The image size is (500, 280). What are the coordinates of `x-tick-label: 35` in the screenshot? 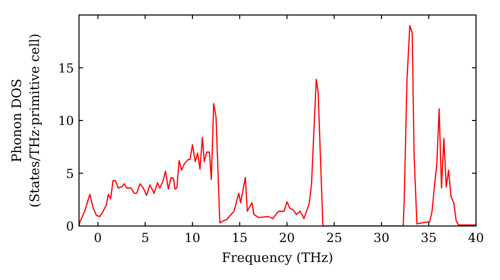 It's located at (428, 237).